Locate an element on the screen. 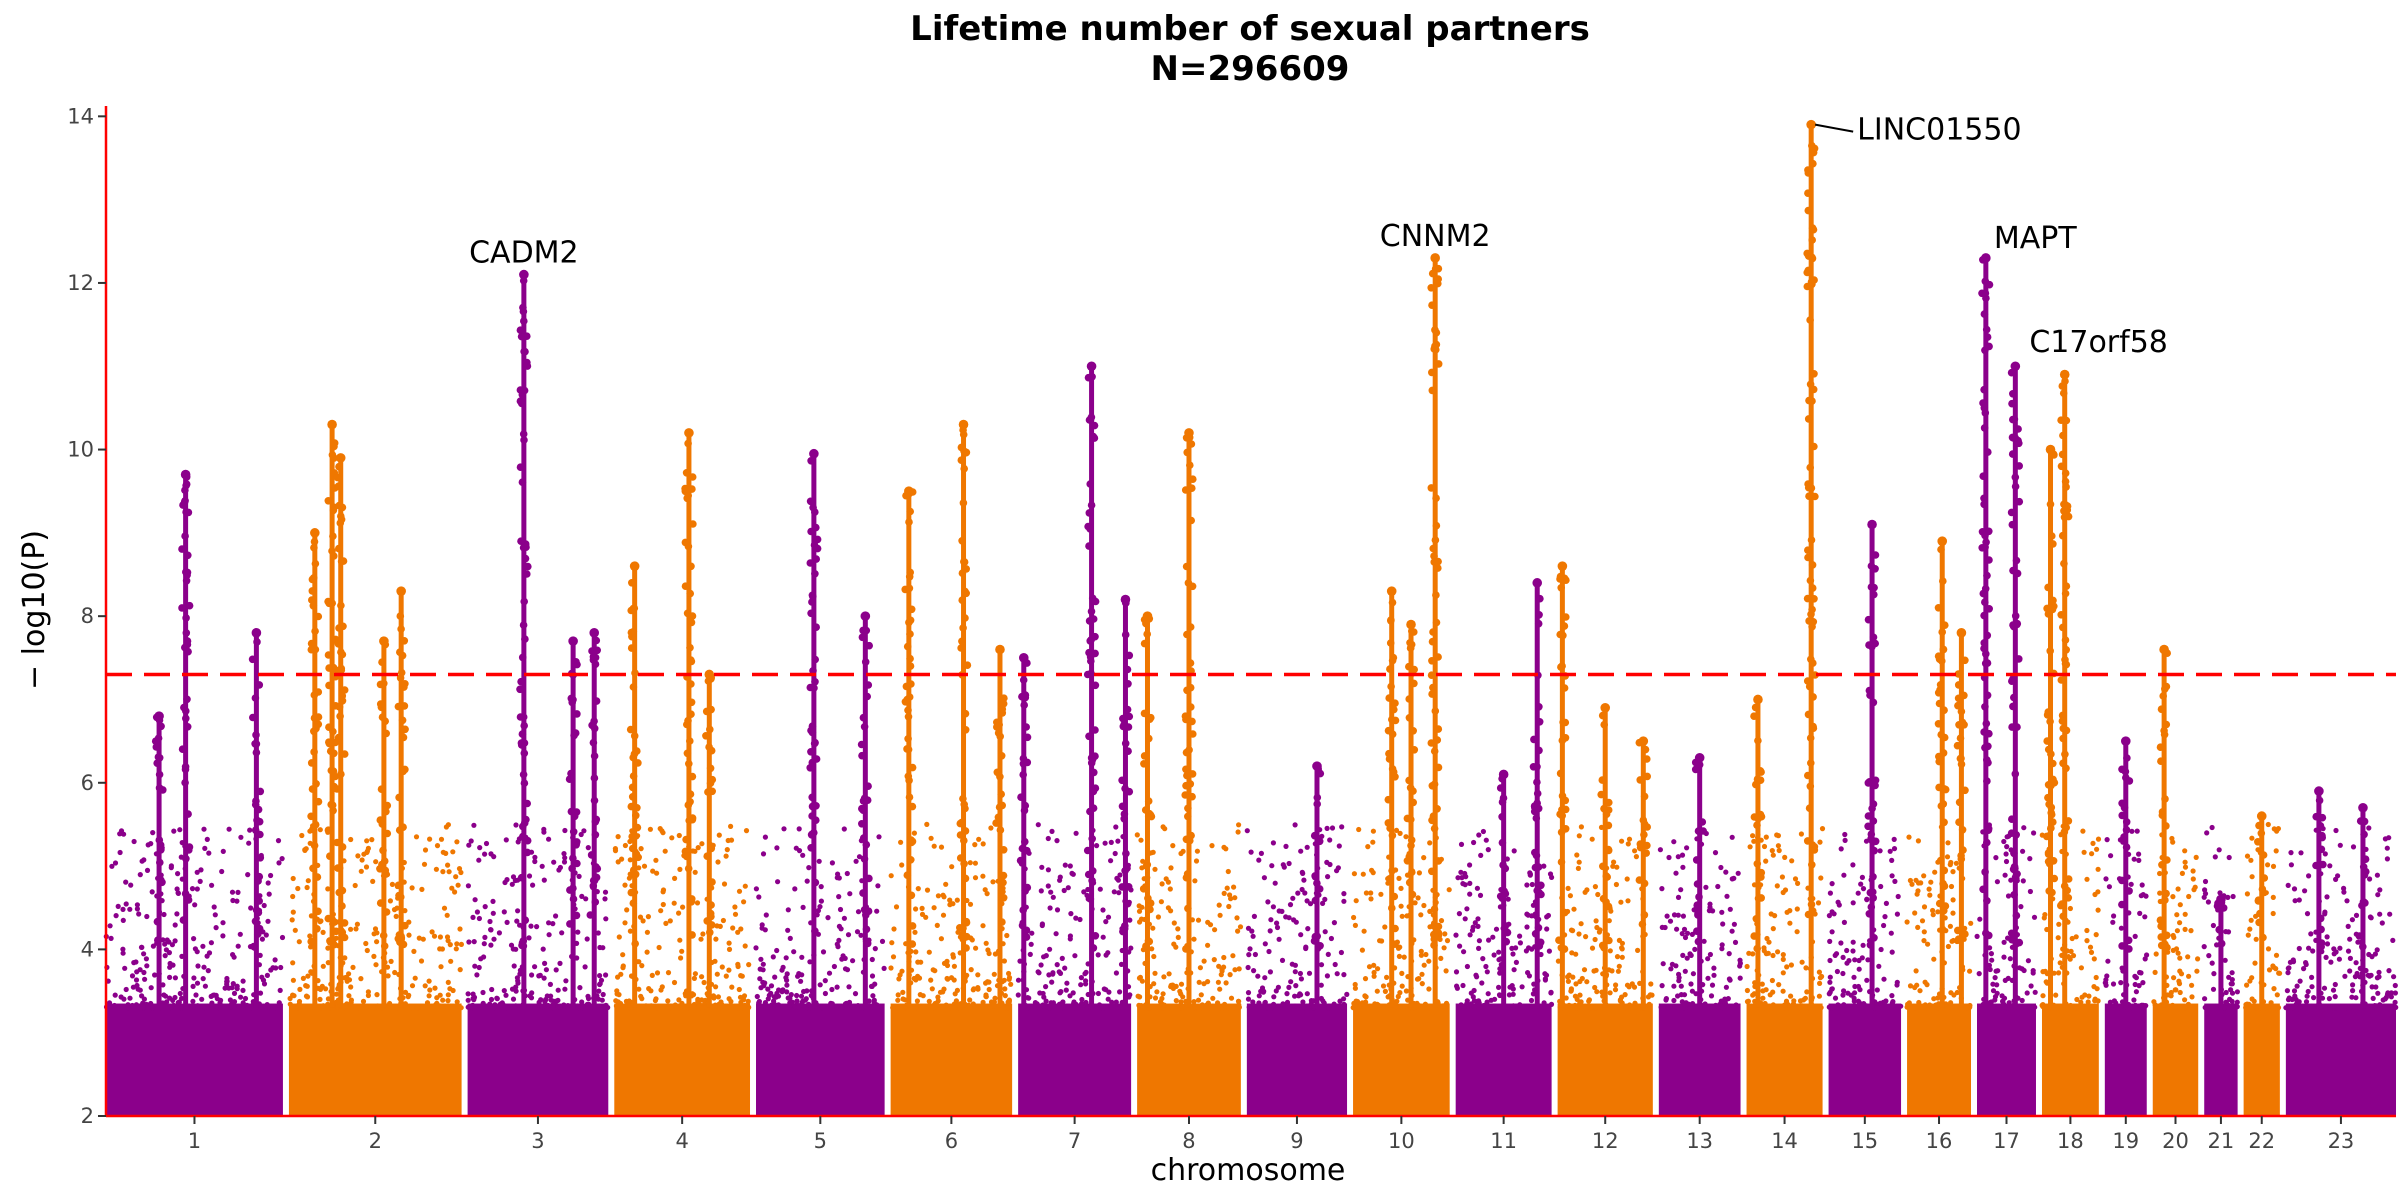  chr-18-baseline-band is located at coordinates (2070, 1059).